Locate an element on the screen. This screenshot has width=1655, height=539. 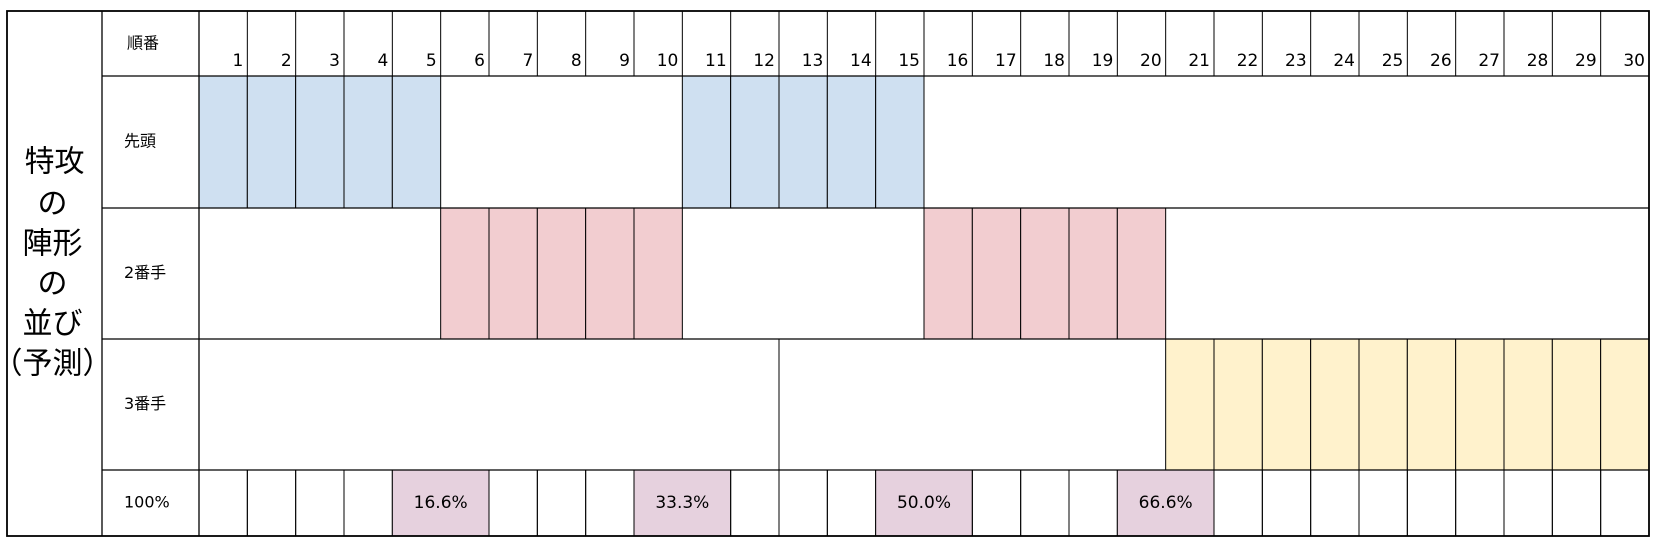
percent-label: 16.6% is located at coordinates (441, 503).